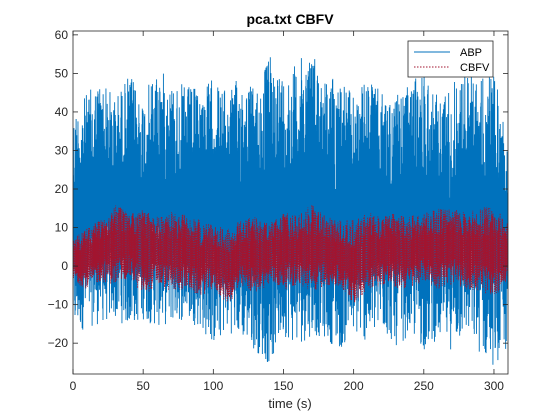  Describe the element at coordinates (475, 68) in the screenshot. I see `legend-label-cbfv: CBFV` at that location.